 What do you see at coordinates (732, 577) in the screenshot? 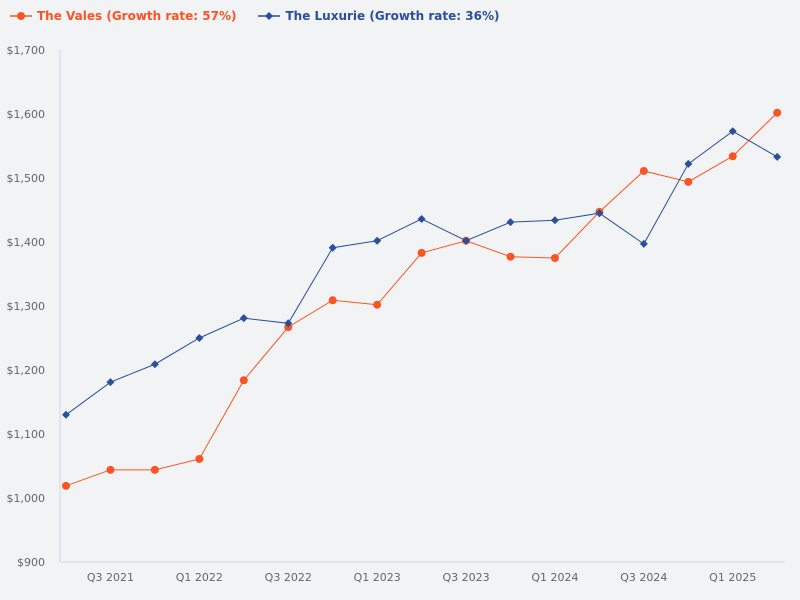
I see `x-tick-label: Q1 2025` at bounding box center [732, 577].